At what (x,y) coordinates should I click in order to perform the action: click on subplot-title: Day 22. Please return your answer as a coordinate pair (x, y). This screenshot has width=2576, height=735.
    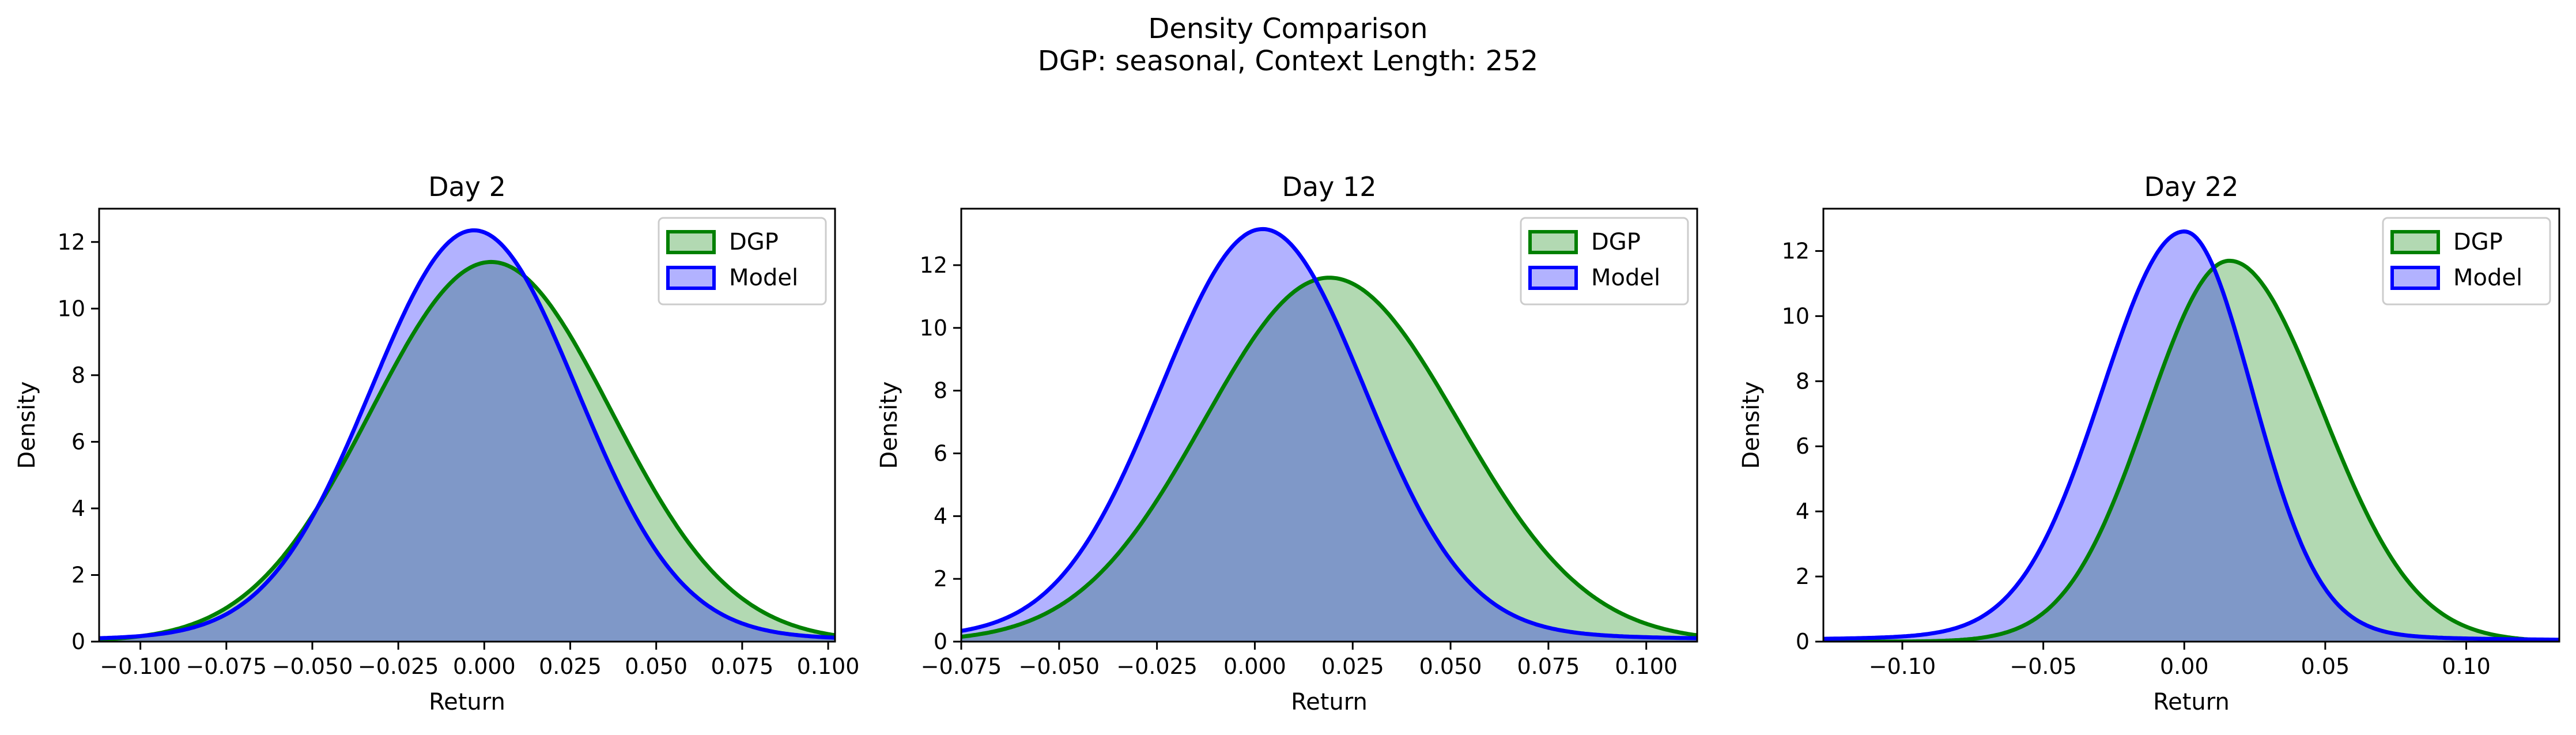
    Looking at the image, I should click on (2191, 186).